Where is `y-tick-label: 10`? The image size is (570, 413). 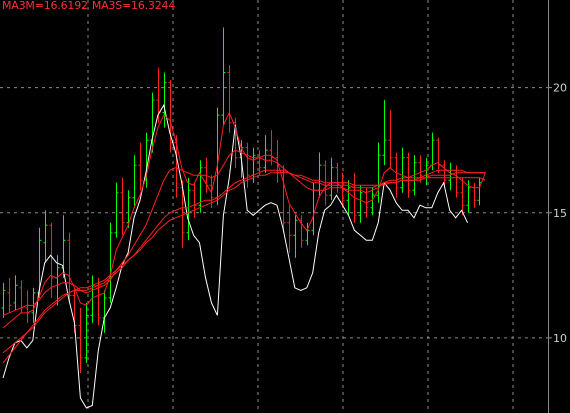
y-tick-label: 10 is located at coordinates (560, 338).